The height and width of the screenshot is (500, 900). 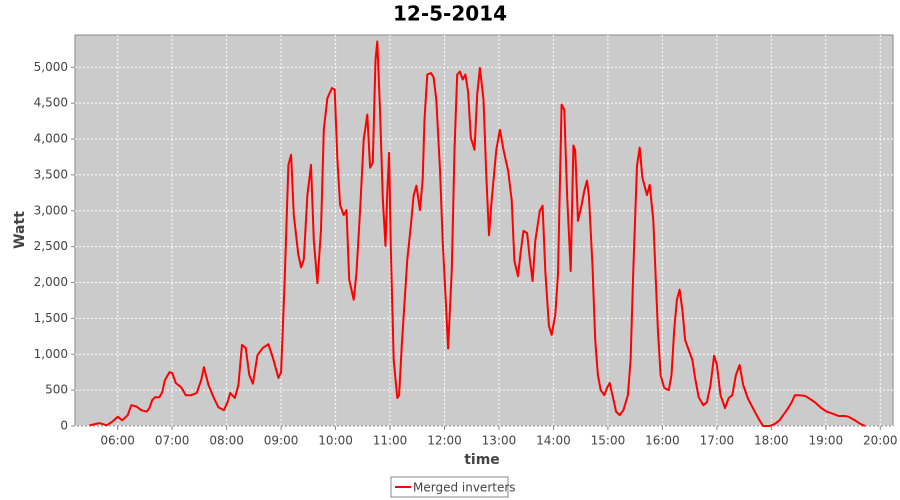 What do you see at coordinates (482, 460) in the screenshot?
I see `x-axis-label: time` at bounding box center [482, 460].